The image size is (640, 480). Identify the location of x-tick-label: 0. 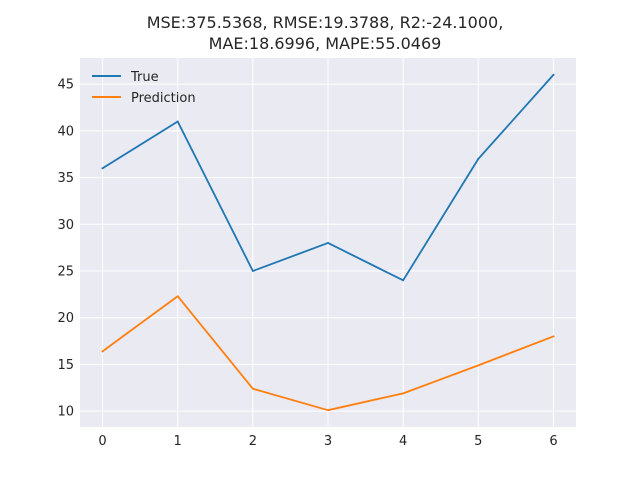
(102, 441).